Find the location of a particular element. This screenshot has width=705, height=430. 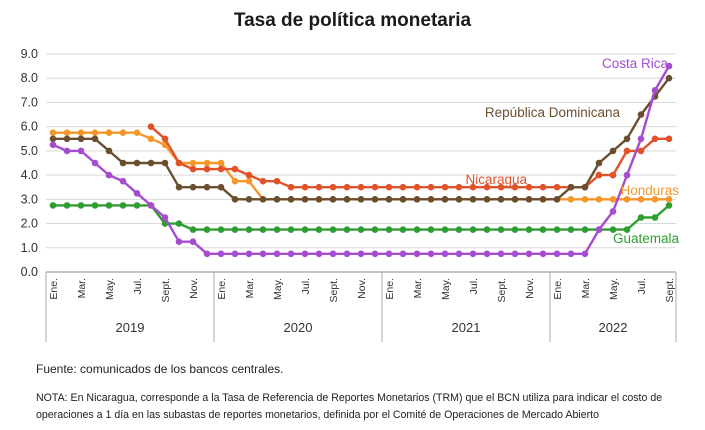

x-tick-label: Nov. is located at coordinates (362, 288).